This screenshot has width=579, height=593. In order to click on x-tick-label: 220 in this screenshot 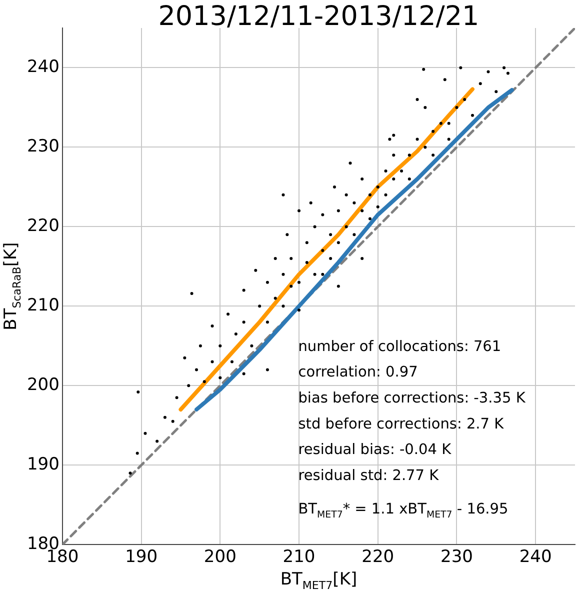, I will do `click(378, 557)`.